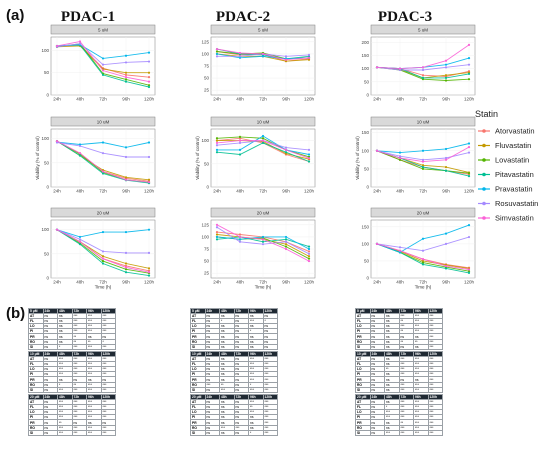 This screenshot has width=550, height=465. What do you see at coordinates (504, 145) in the screenshot?
I see `legend-item-fluvastatin: Fluvastatin` at bounding box center [504, 145].